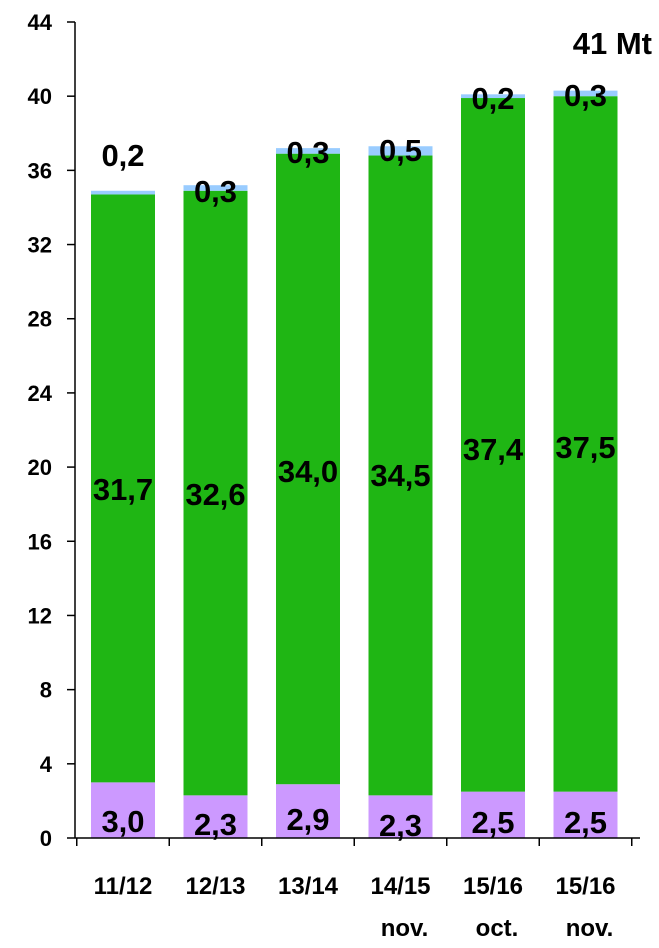 The width and height of the screenshot is (659, 948). Describe the element at coordinates (122, 821) in the screenshot. I see `data-label-bottom: 3,0` at that location.